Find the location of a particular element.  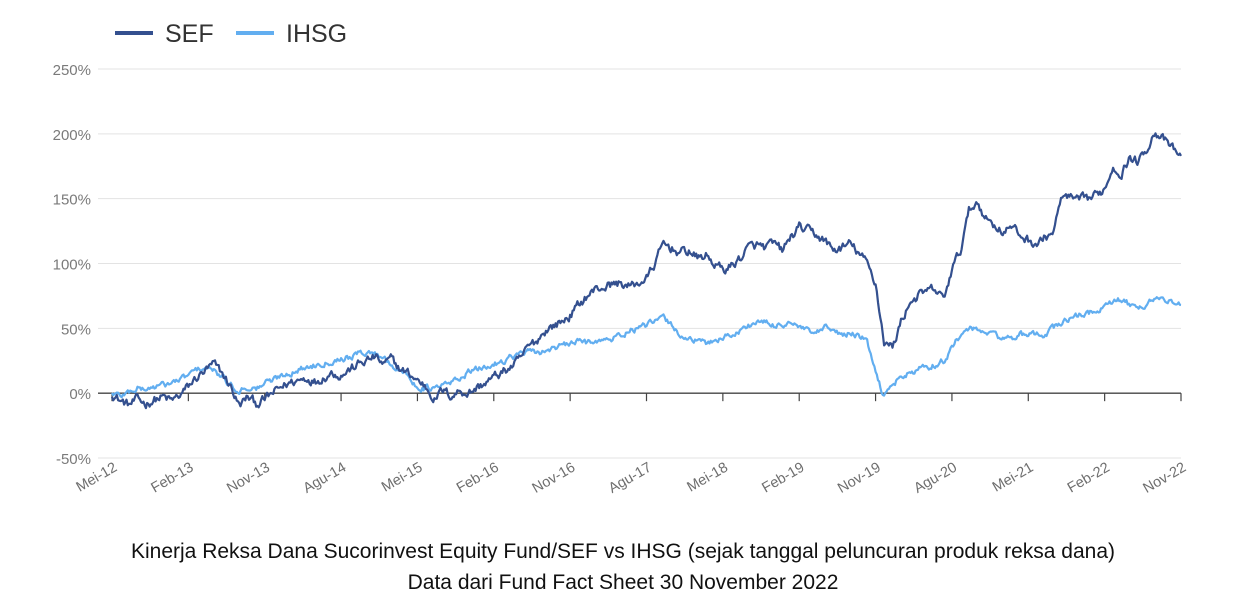

y-tick-label: 200% is located at coordinates (72, 135).